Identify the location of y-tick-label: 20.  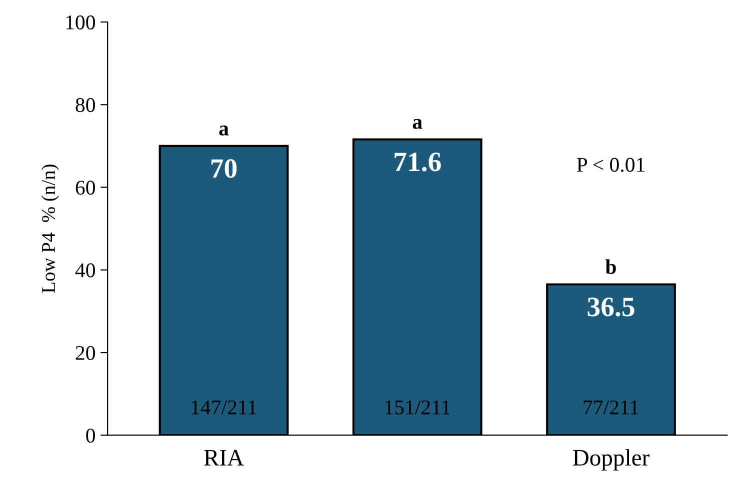
(85, 353).